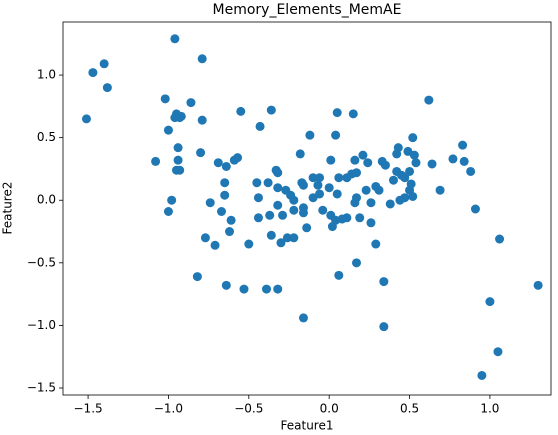 Image resolution: width=558 pixels, height=435 pixels. Describe the element at coordinates (307, 10) in the screenshot. I see `chart-title: Memory_Elements_MemAE` at that location.